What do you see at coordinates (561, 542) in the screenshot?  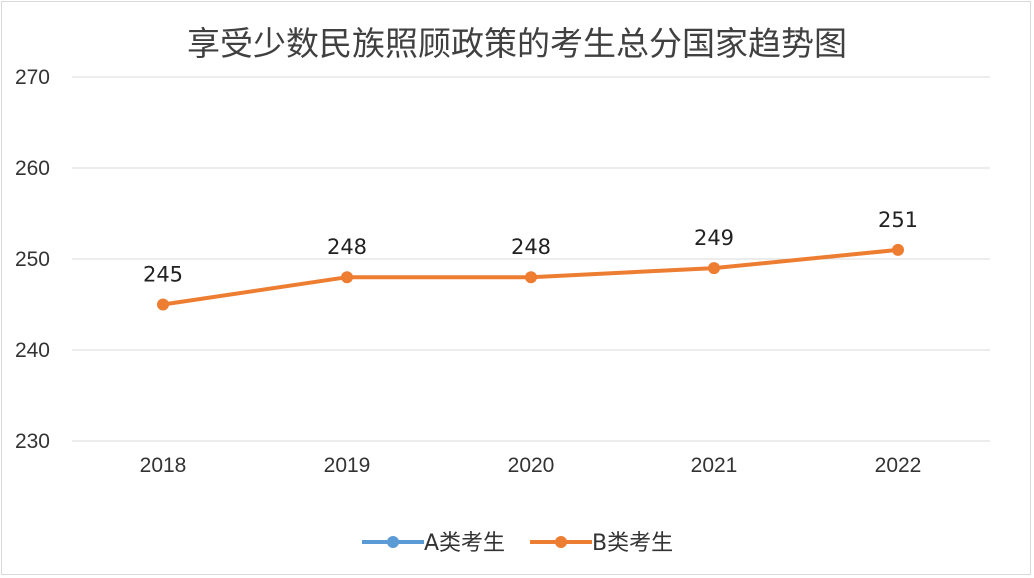 I see `legend-marker-b` at bounding box center [561, 542].